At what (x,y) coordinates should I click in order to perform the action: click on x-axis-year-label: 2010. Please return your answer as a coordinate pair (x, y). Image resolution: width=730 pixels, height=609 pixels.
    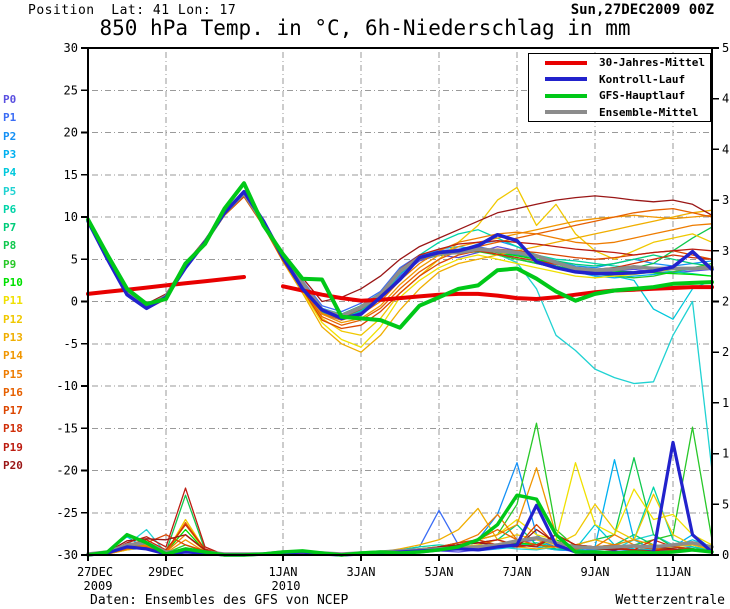
    Looking at the image, I should click on (286, 586).